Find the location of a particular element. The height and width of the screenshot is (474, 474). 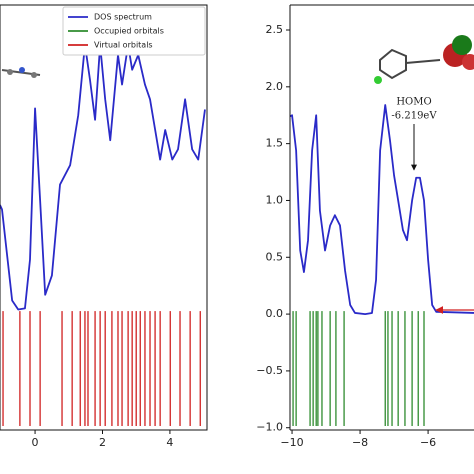

y-tick-label: −0.5 is located at coordinates (269, 370).